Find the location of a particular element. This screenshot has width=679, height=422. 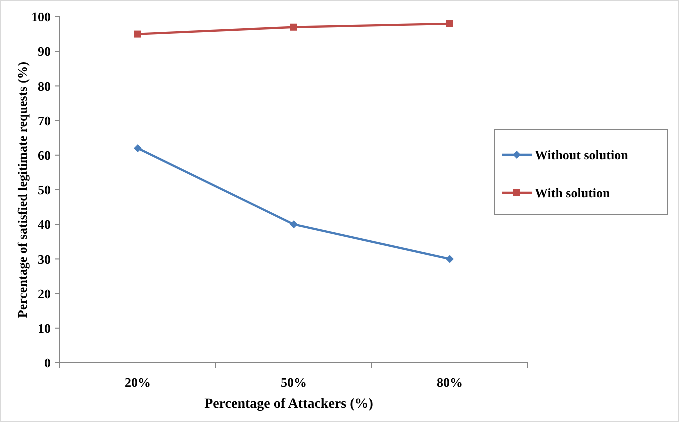

y-tick-label: 10 is located at coordinates (44, 328).